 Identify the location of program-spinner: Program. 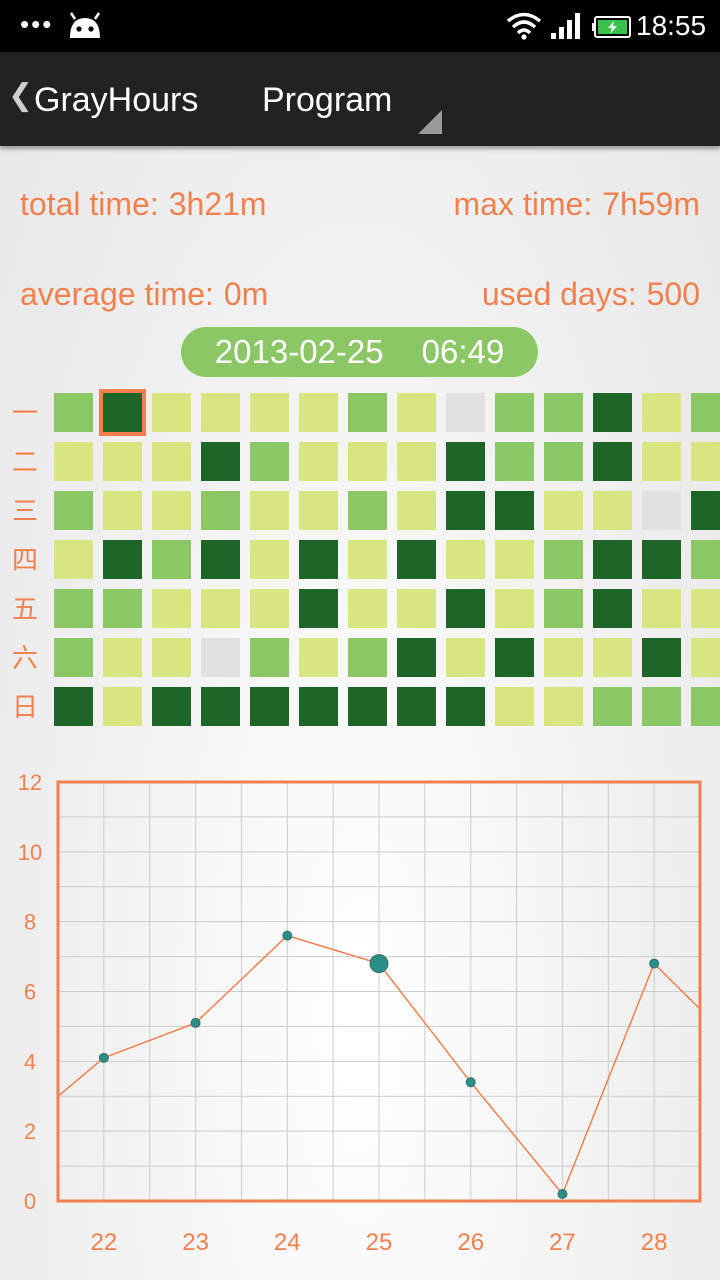
(327, 100).